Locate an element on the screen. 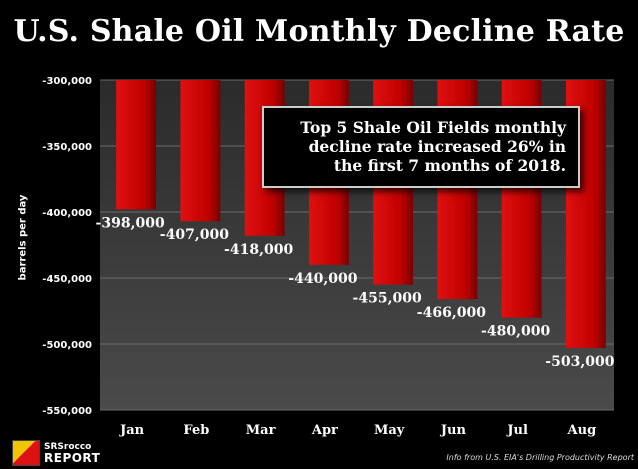 This screenshot has height=469, width=638. data-label: -466,000 is located at coordinates (451, 313).